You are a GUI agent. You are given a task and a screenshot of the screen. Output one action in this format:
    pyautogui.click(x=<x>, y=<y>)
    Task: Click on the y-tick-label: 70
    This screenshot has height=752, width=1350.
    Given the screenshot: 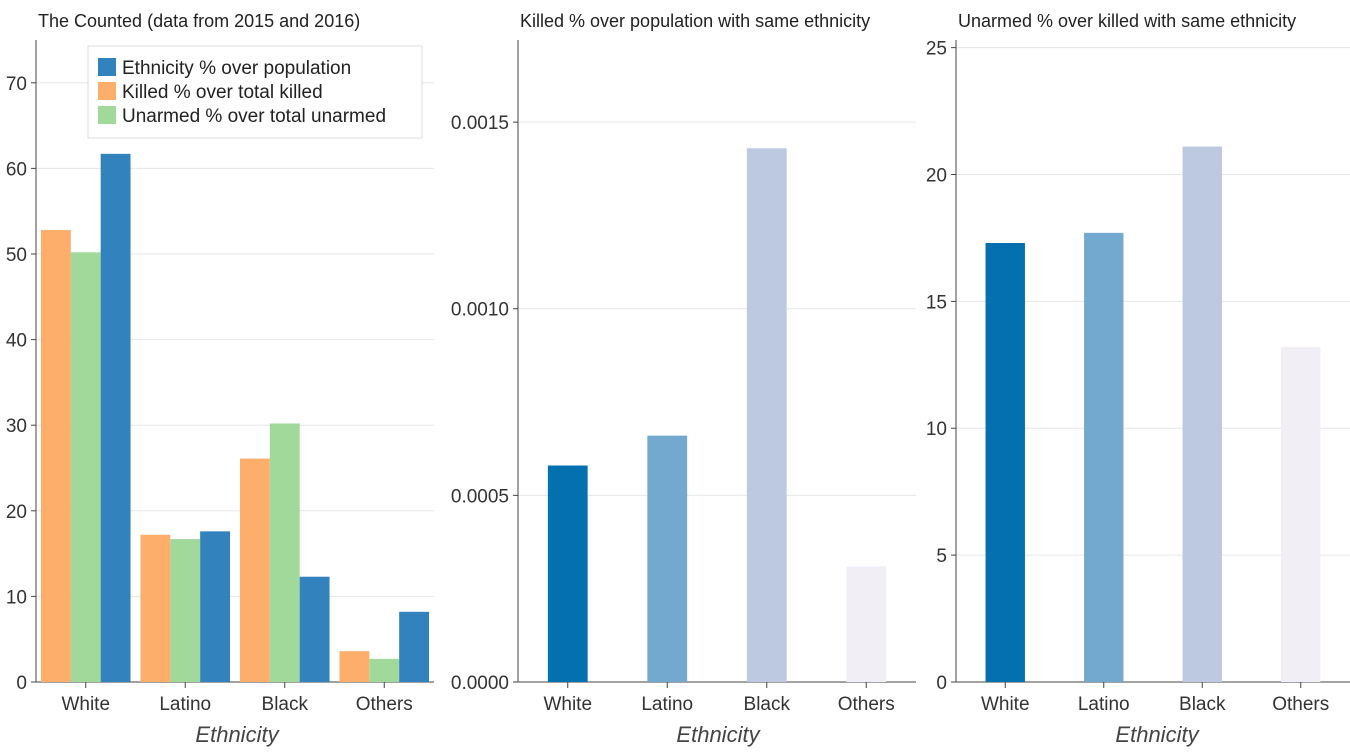 What is the action you would take?
    pyautogui.click(x=16, y=84)
    